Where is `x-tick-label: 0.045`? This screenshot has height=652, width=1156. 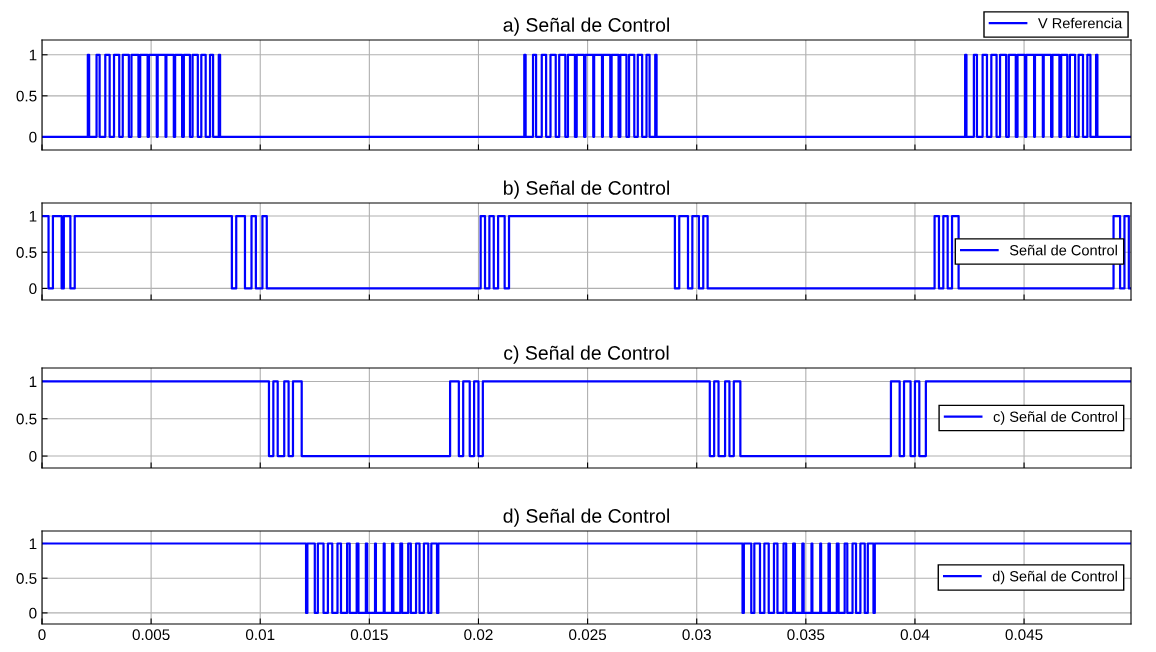
x-tick-label: 0.045 is located at coordinates (1024, 635).